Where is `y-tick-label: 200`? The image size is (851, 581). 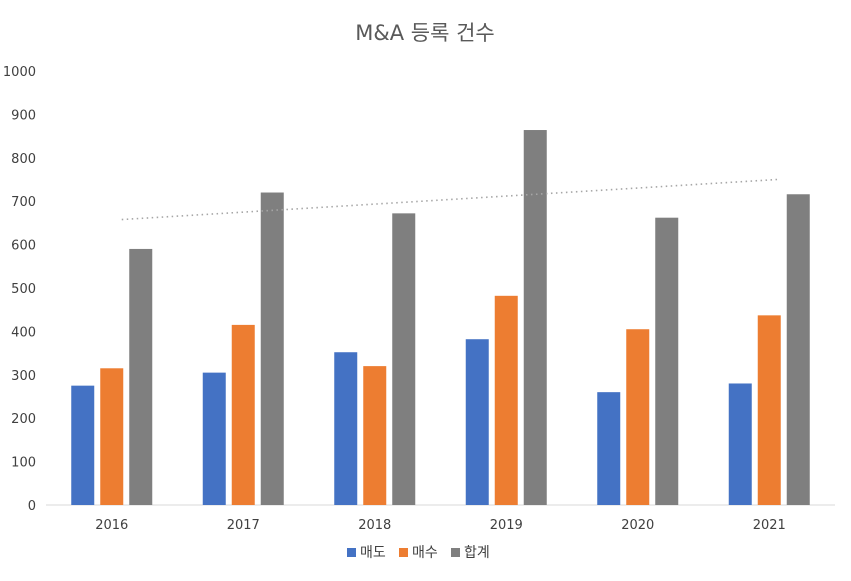
y-tick-label: 200 is located at coordinates (23, 419).